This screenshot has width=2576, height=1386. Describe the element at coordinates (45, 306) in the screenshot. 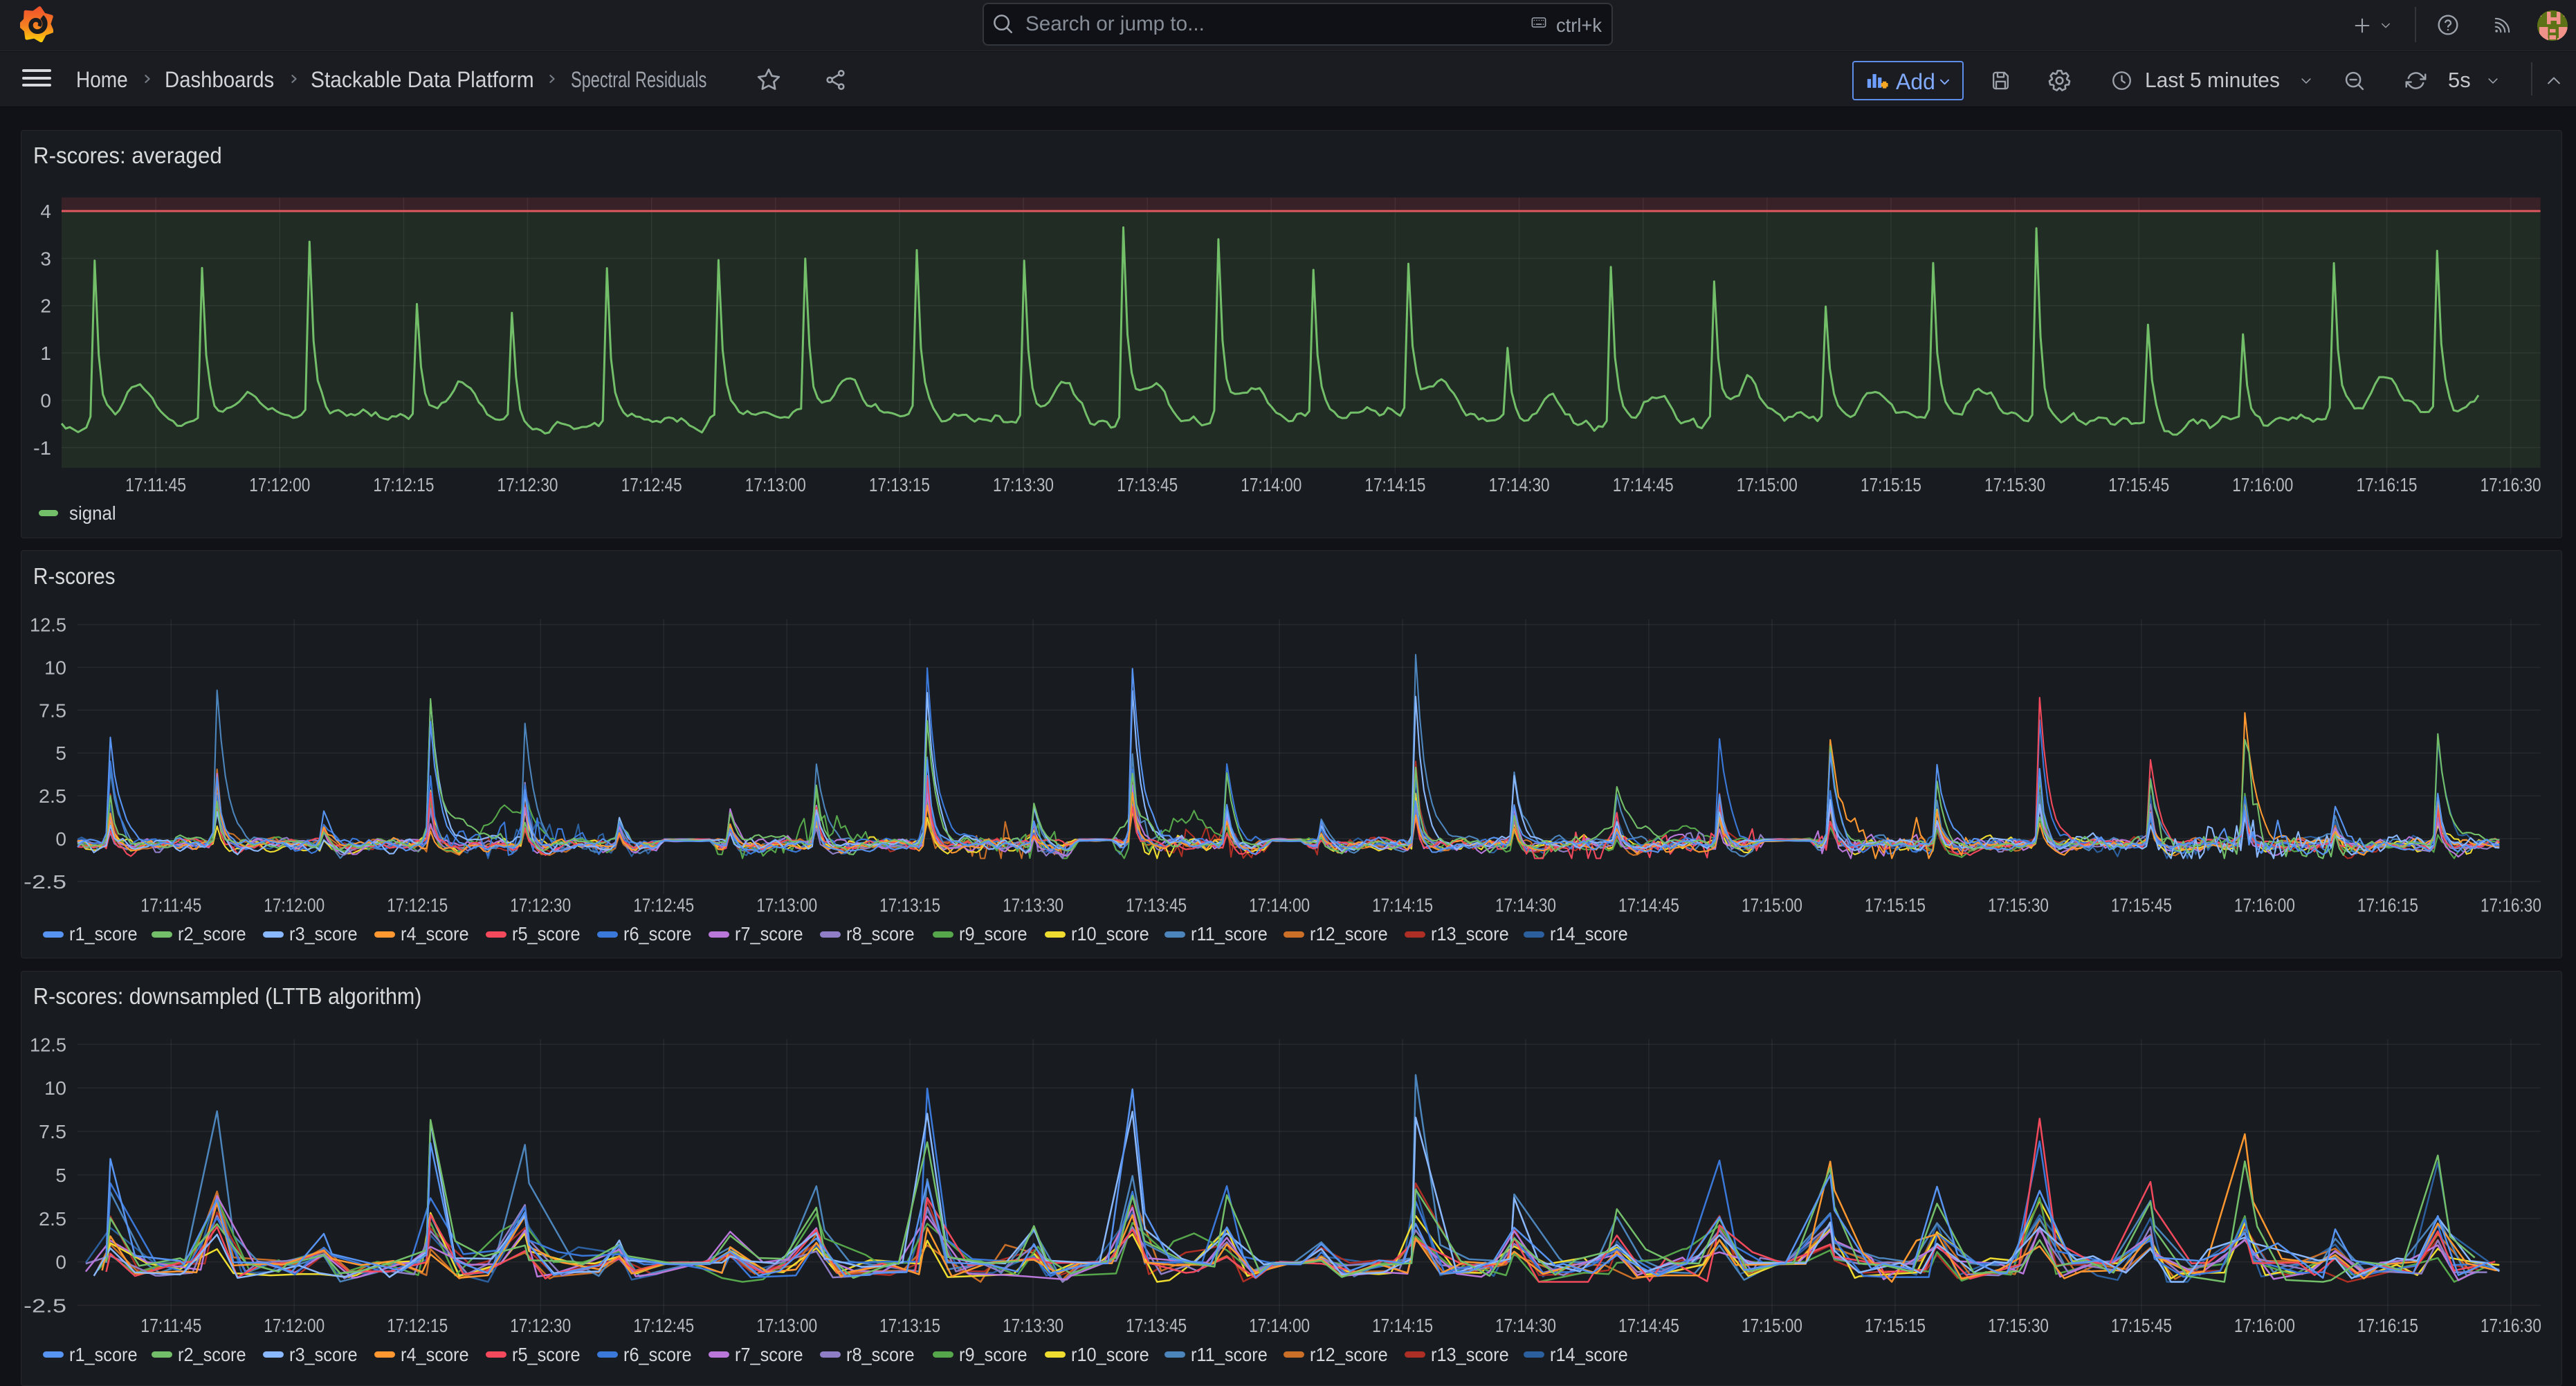

I see `svg-text: 2` at that location.